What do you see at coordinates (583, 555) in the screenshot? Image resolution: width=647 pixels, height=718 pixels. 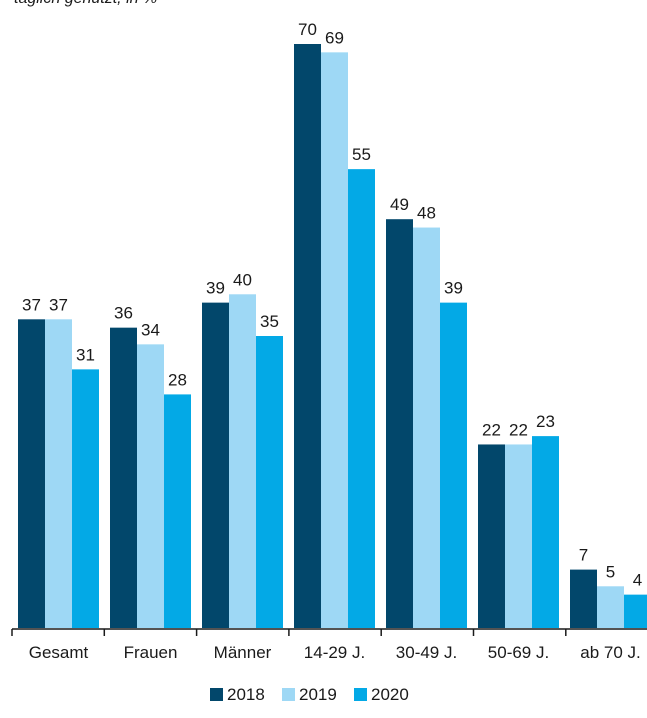 I see `data-label: 7` at bounding box center [583, 555].